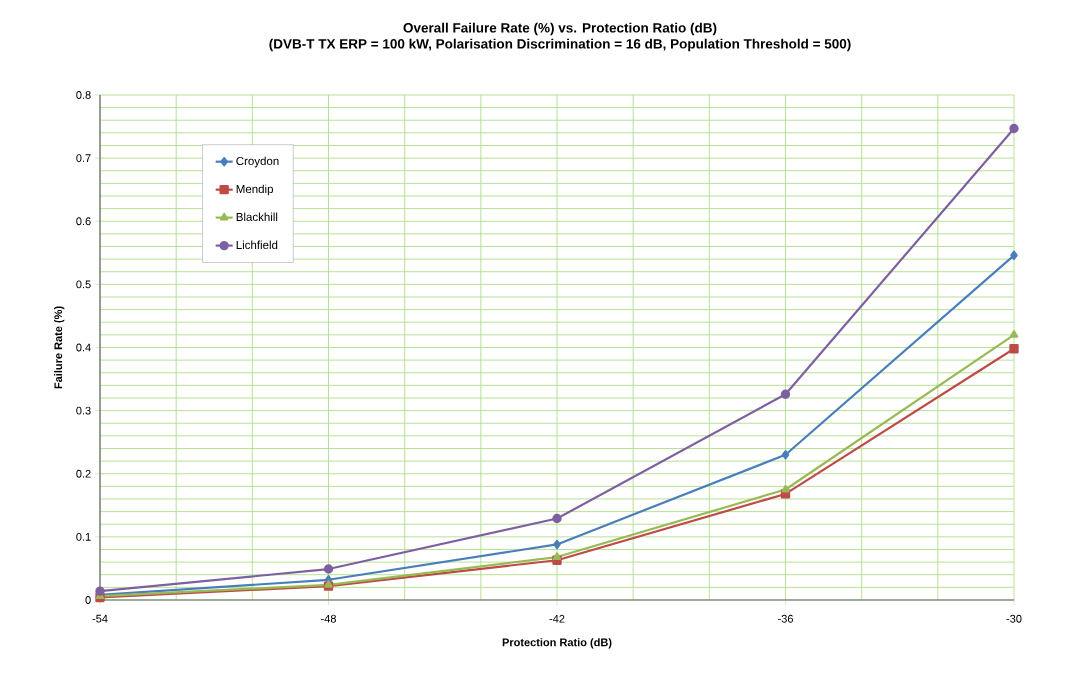  I want to click on legend-label: Mendip, so click(254, 190).